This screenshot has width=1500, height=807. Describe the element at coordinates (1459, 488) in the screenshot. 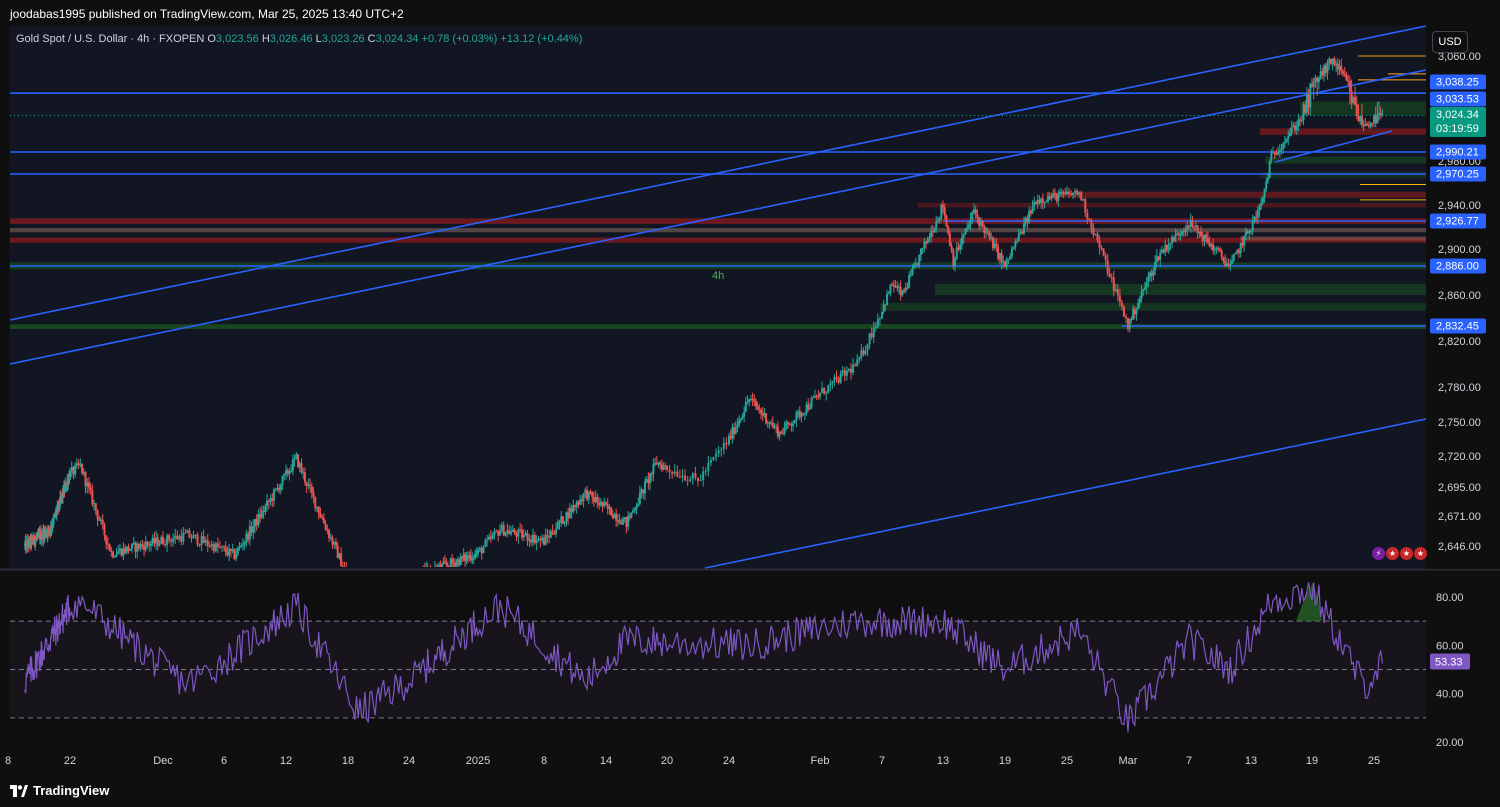

I see `price-tick-9: 2,695.00` at that location.